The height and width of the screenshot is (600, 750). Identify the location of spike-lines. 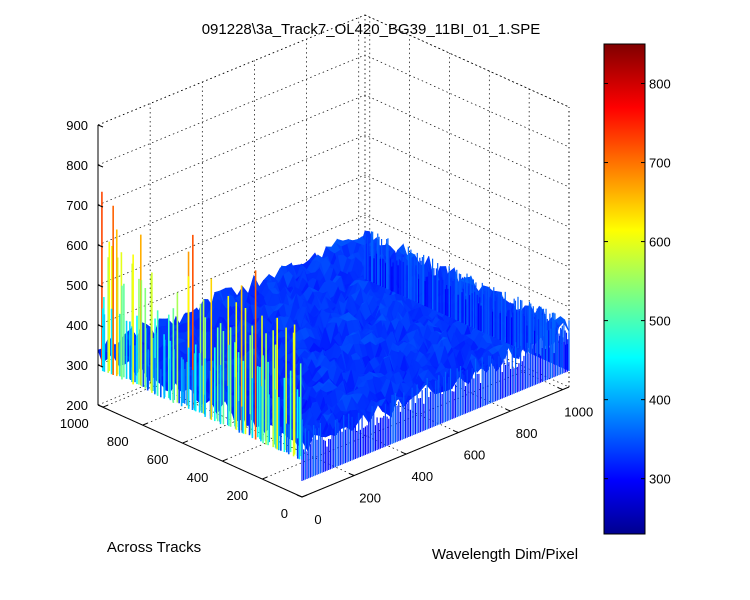
(202, 325).